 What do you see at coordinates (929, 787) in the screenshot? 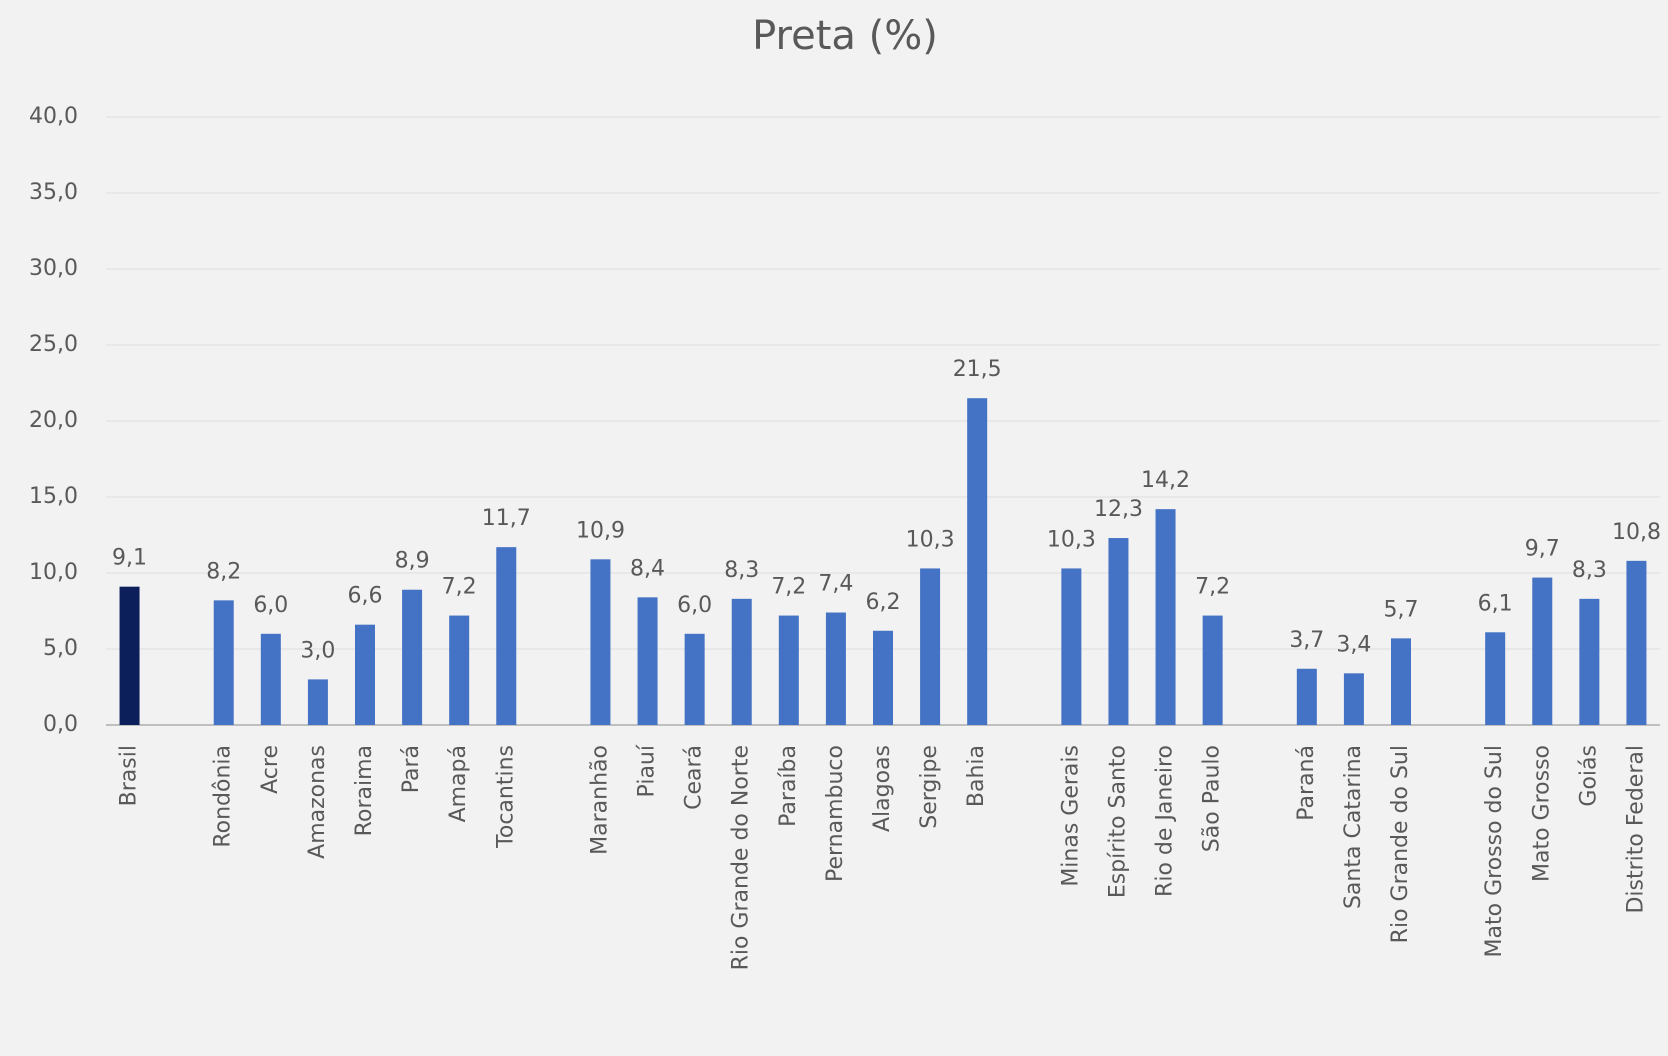
I see `x-tick-label: Sergipe` at bounding box center [929, 787].